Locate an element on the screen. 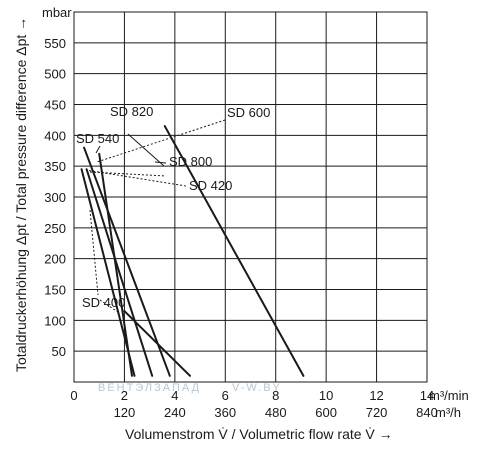  x-tick-label: 6 is located at coordinates (225, 395).